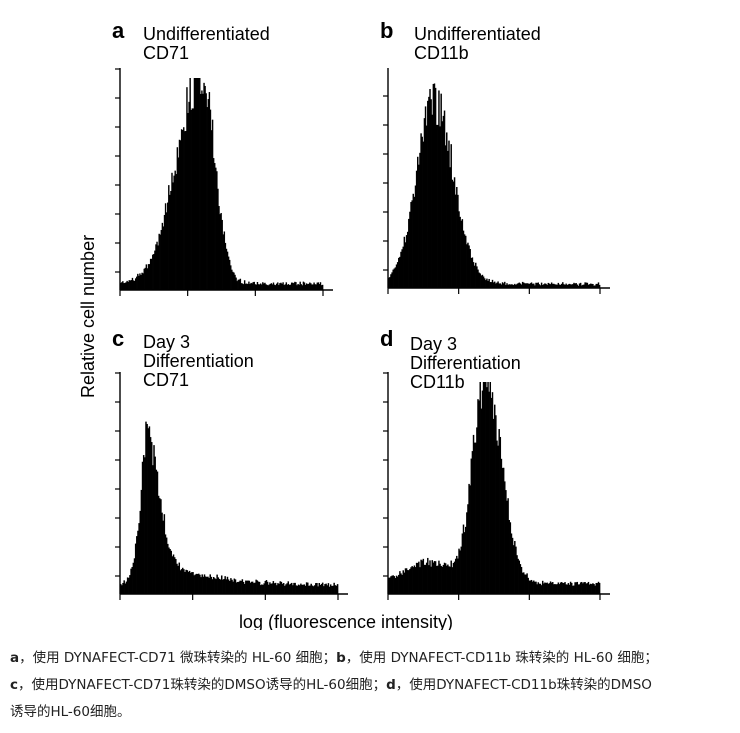 The width and height of the screenshot is (740, 733). I want to click on caption-panel-letter: c, so click(14, 685).